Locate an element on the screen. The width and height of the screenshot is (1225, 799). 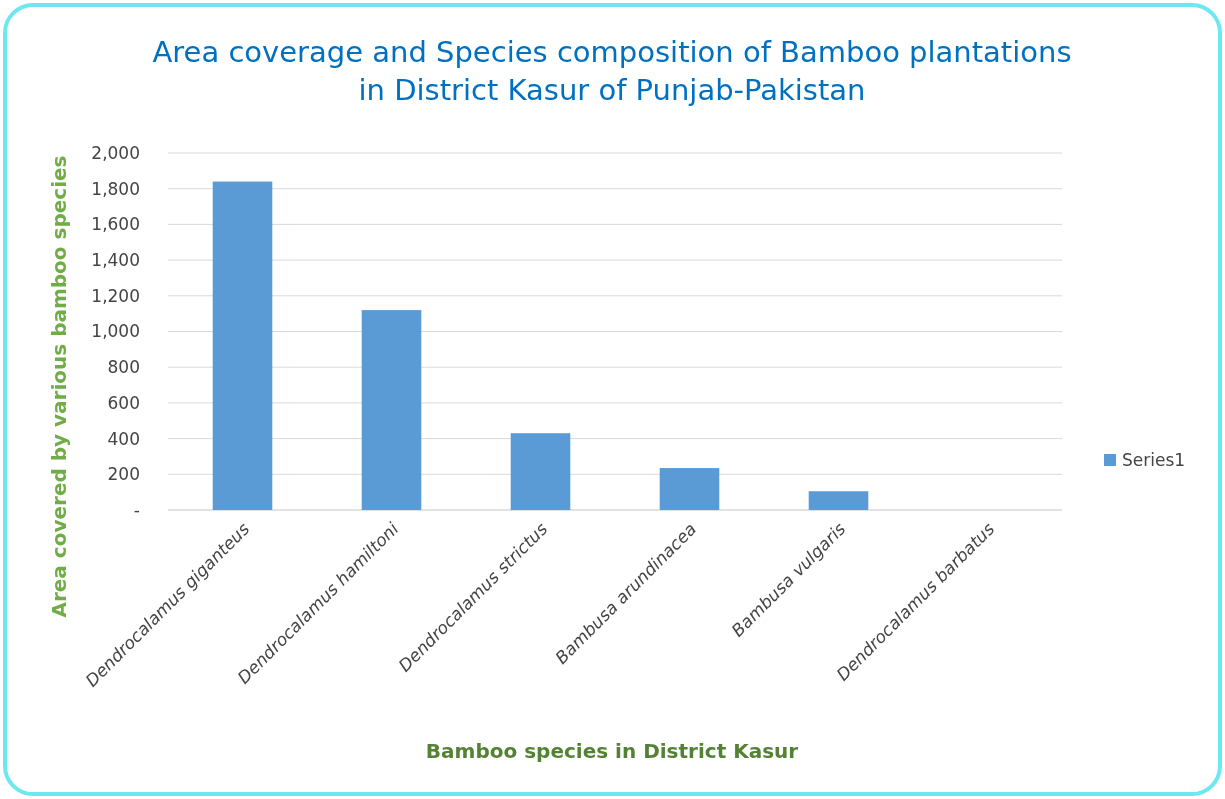
y-tick-label: 600 is located at coordinates (123, 402).